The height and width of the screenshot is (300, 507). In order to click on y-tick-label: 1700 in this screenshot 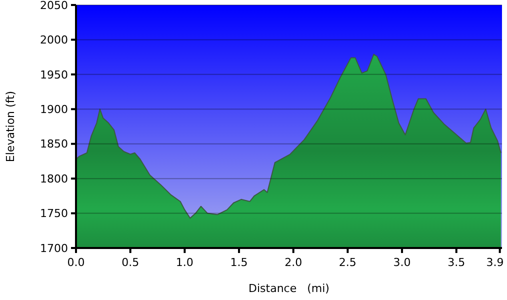, I will do `click(54, 248)`.